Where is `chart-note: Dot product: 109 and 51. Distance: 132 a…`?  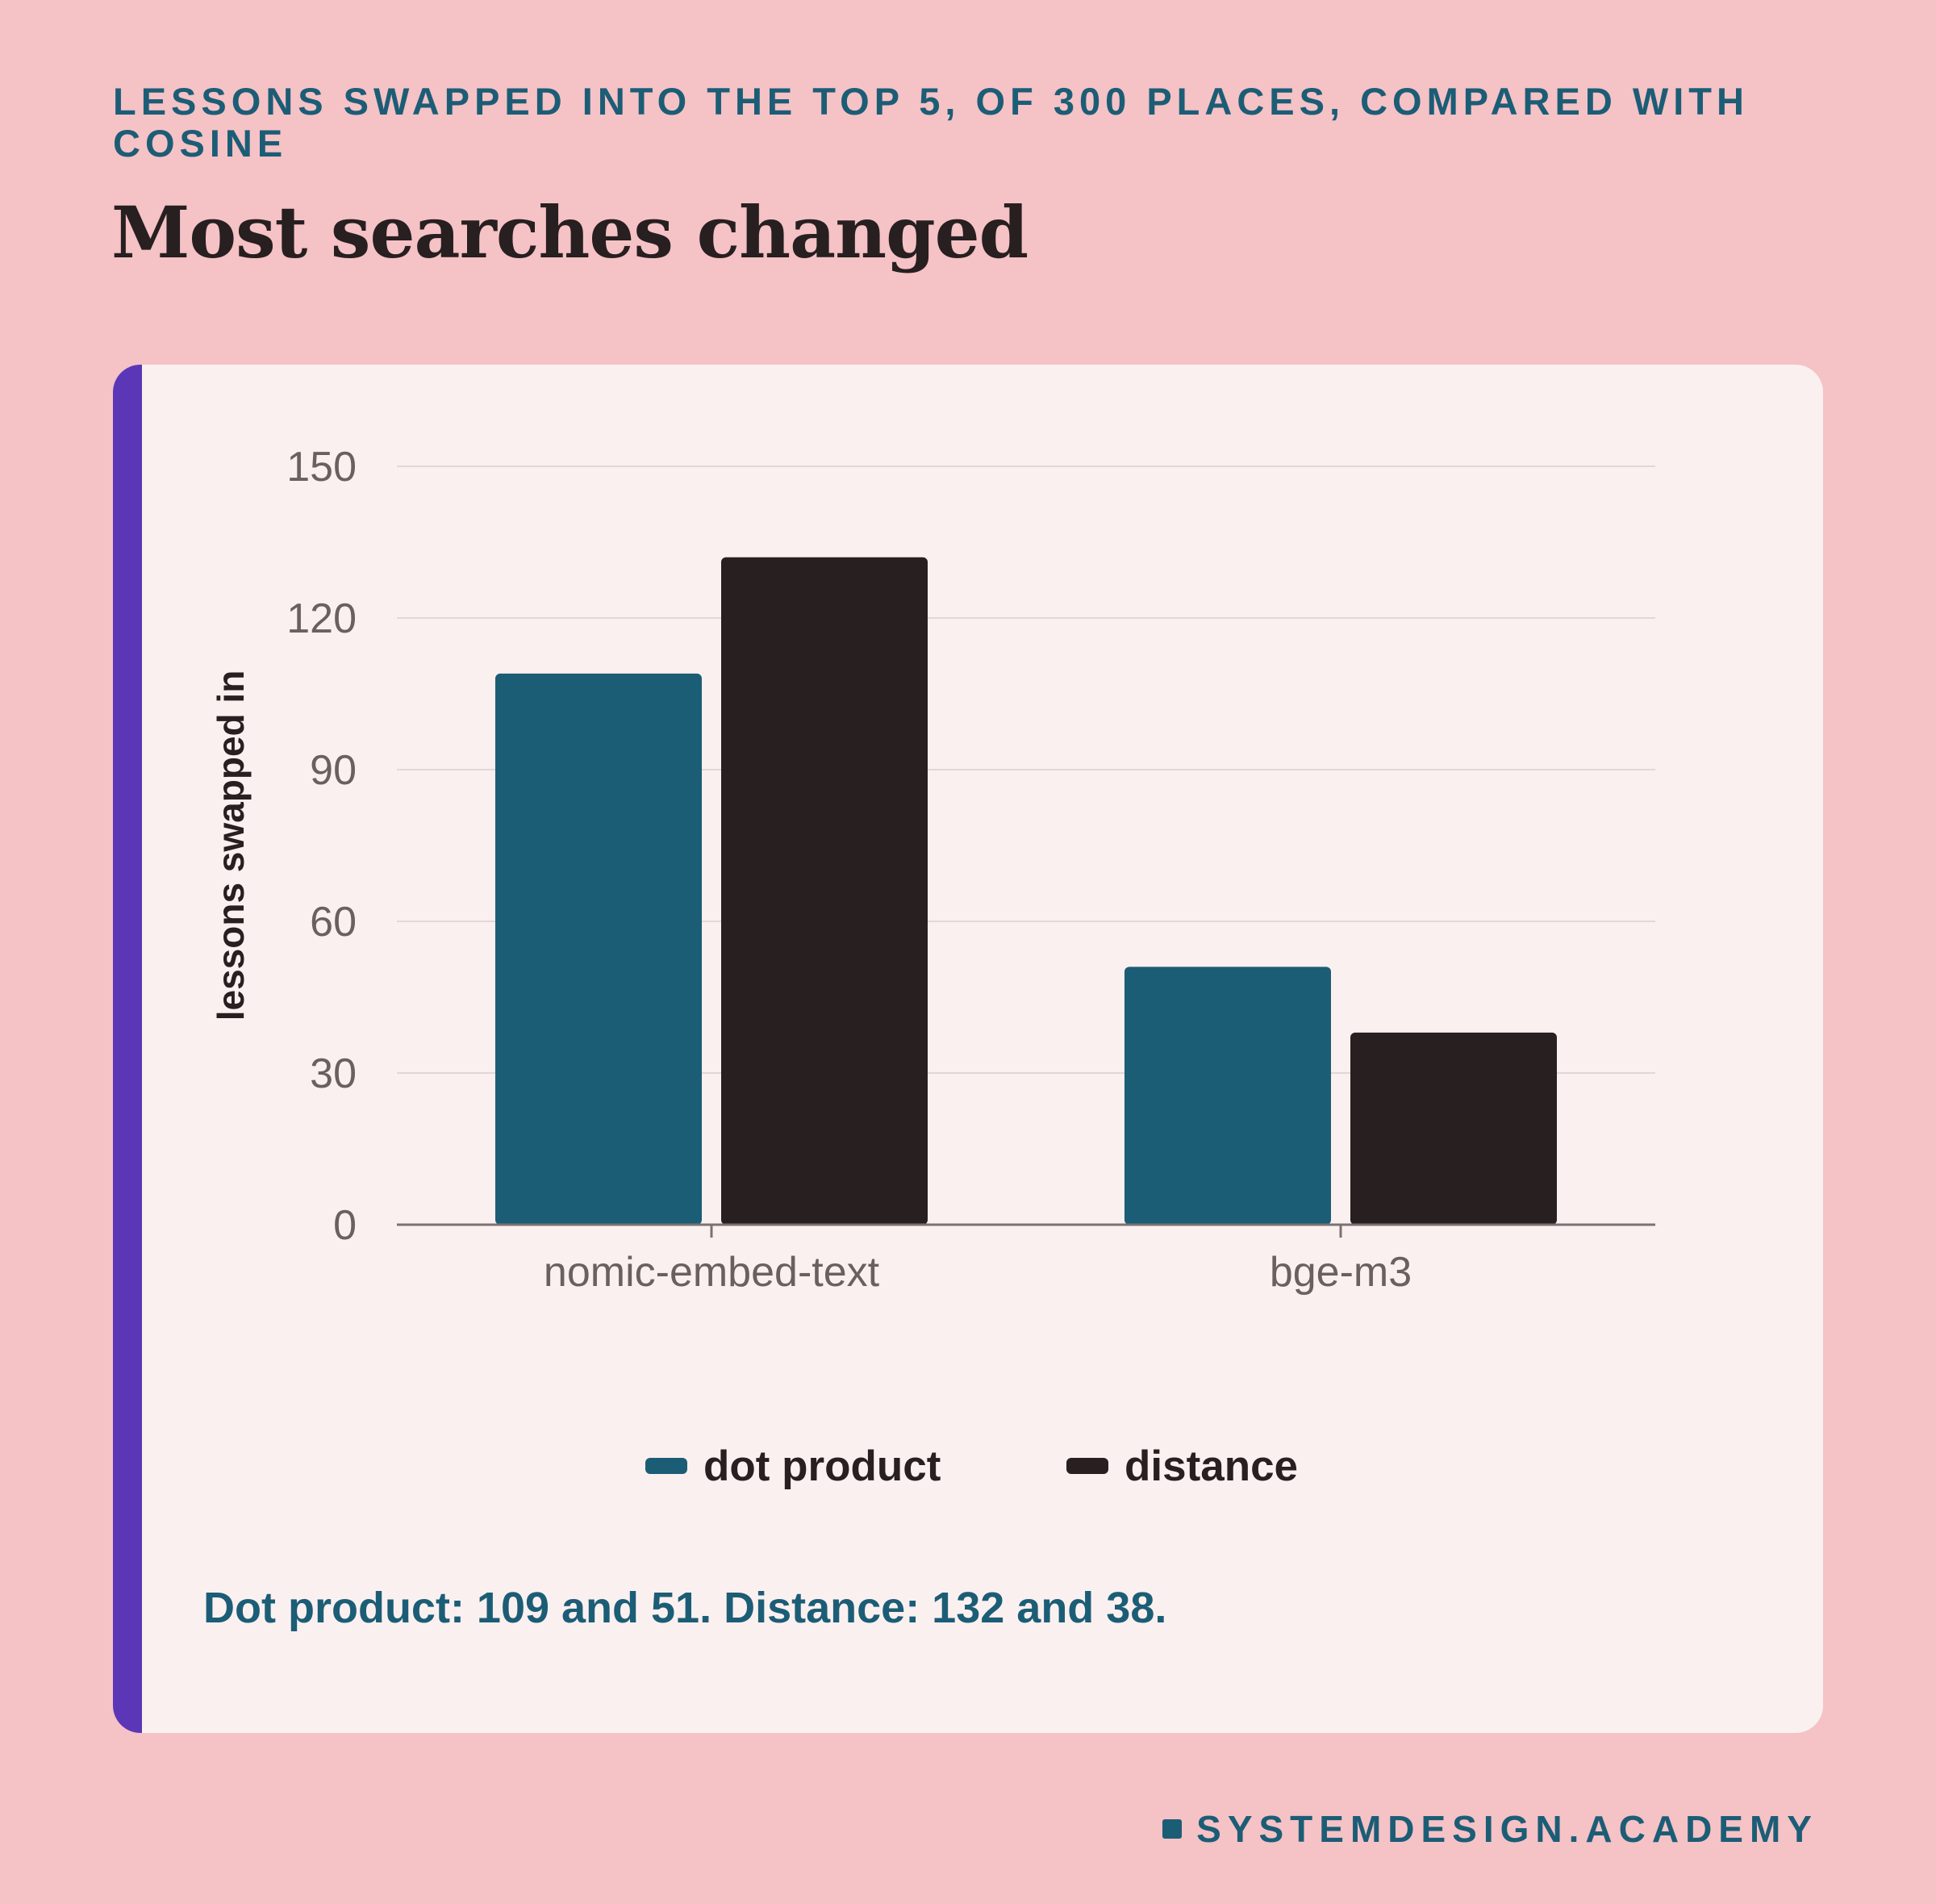 chart-note: Dot product: 109 and 51. Distance: 132 a… is located at coordinates (685, 1608).